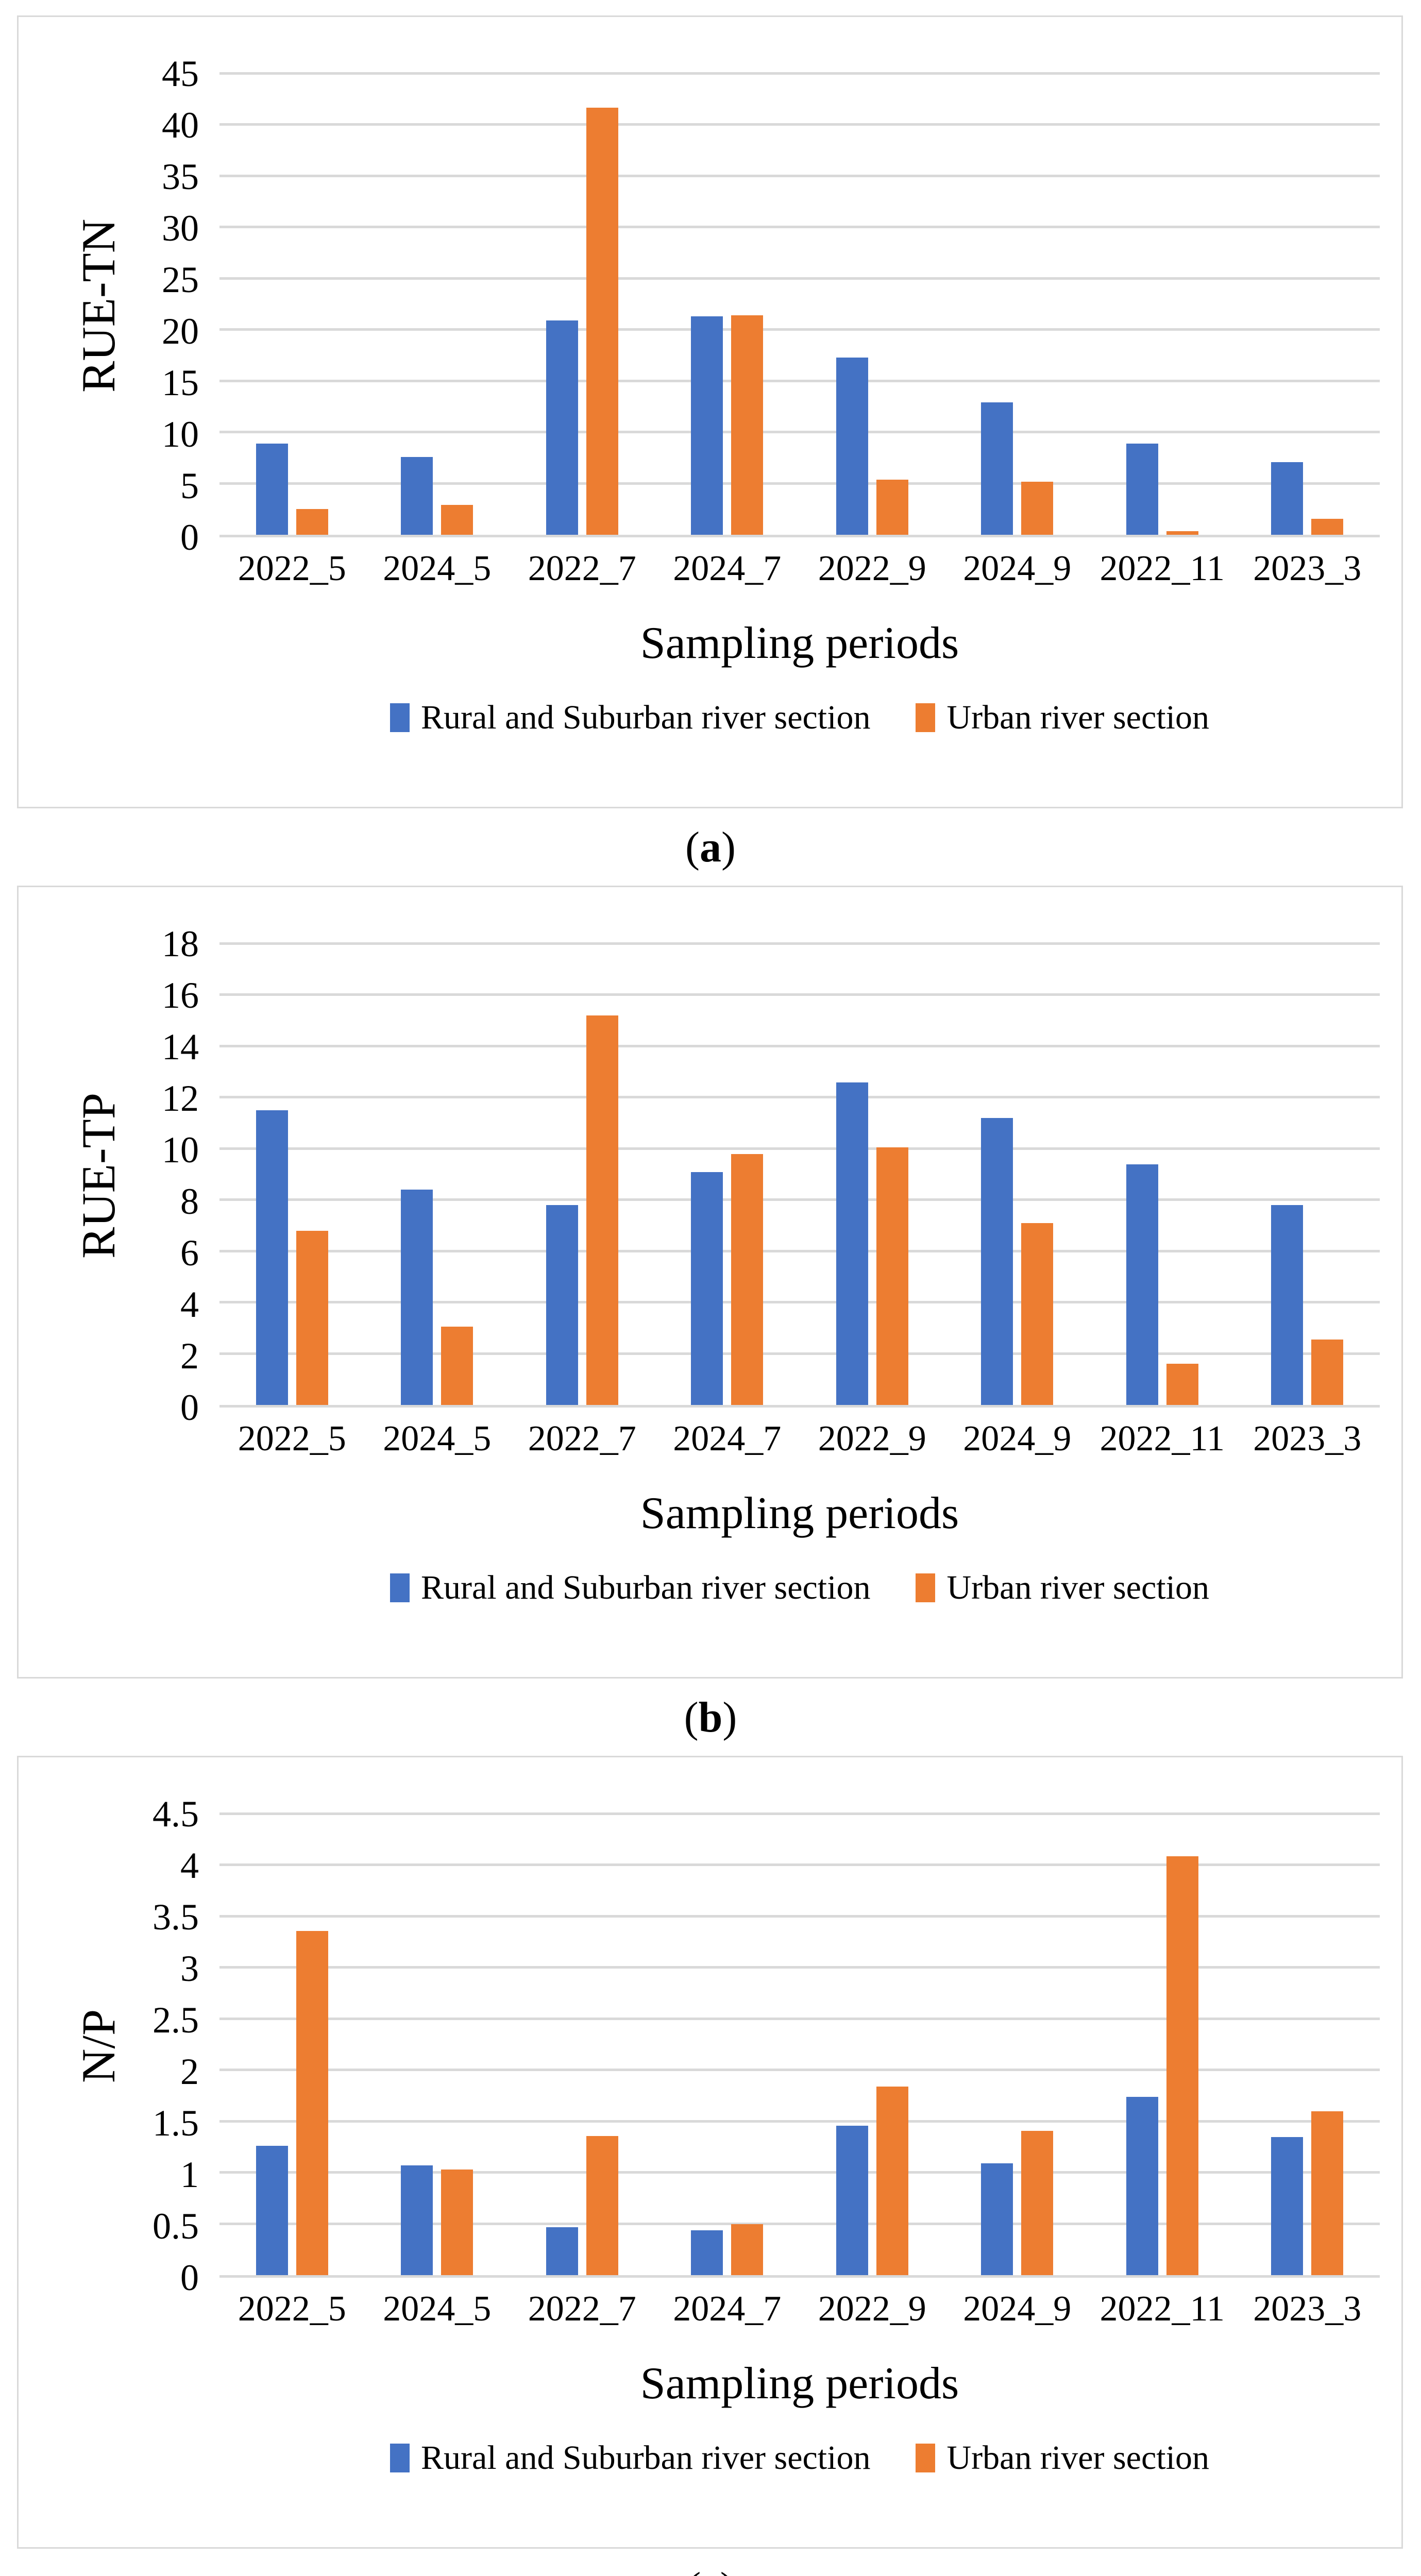  I want to click on caption-letter: b, so click(711, 1717).